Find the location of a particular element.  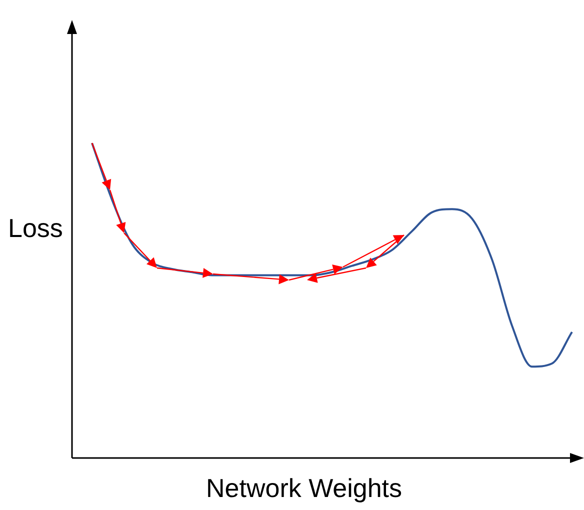

y-axis-title: Loss is located at coordinates (35, 228).